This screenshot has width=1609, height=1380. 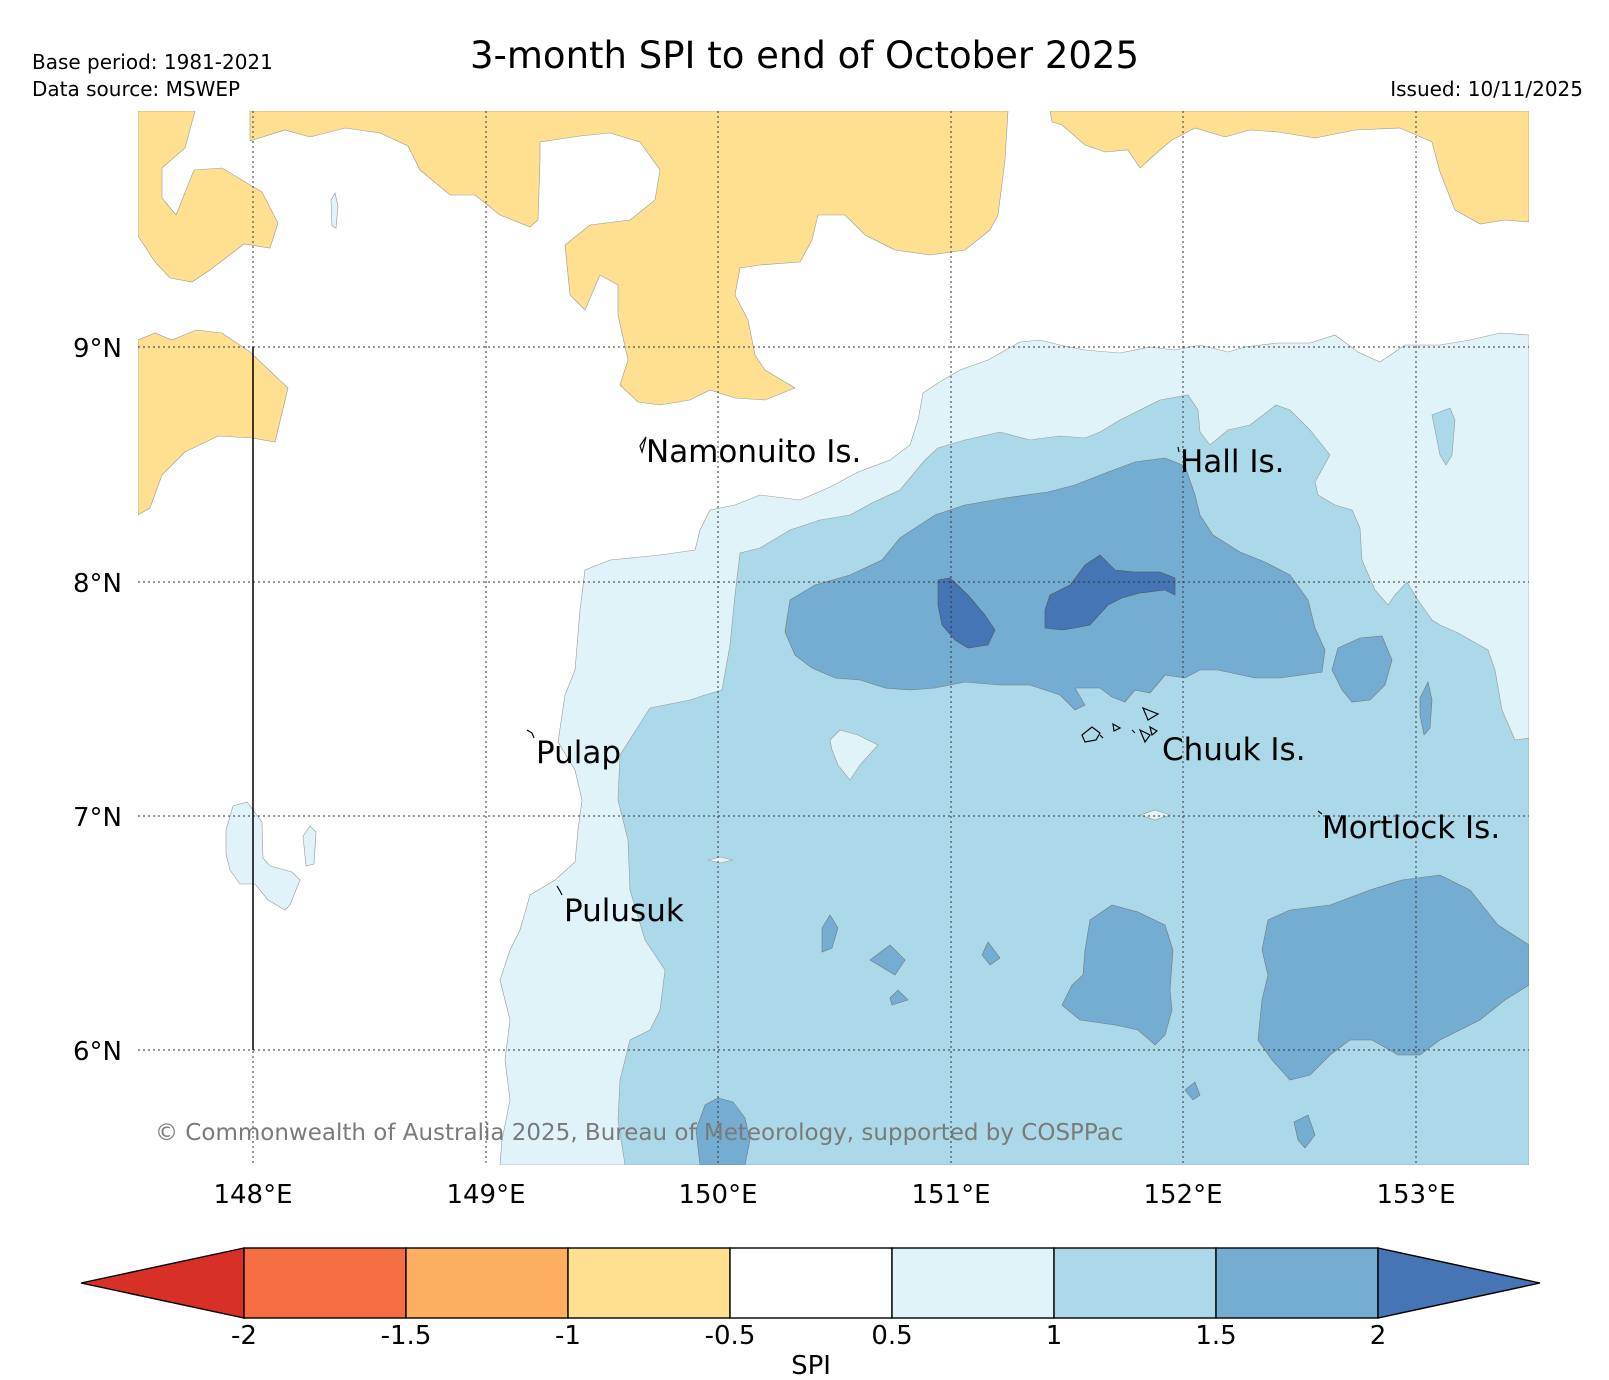 I want to click on namonuito-island-icon, so click(x=643, y=445).